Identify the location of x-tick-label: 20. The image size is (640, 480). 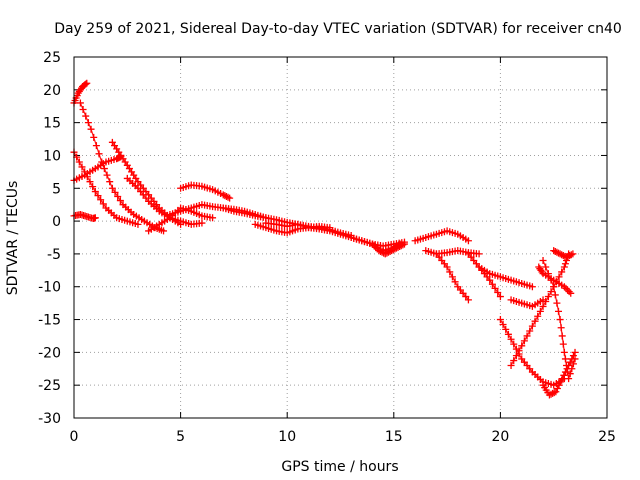
(500, 437).